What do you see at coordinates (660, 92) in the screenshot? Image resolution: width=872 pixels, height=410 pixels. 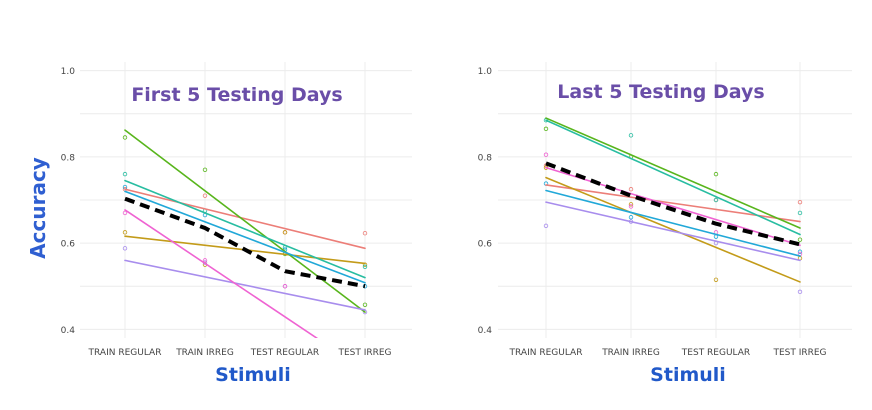 I see `chart-title: Last 5 Testing Days` at bounding box center [660, 92].